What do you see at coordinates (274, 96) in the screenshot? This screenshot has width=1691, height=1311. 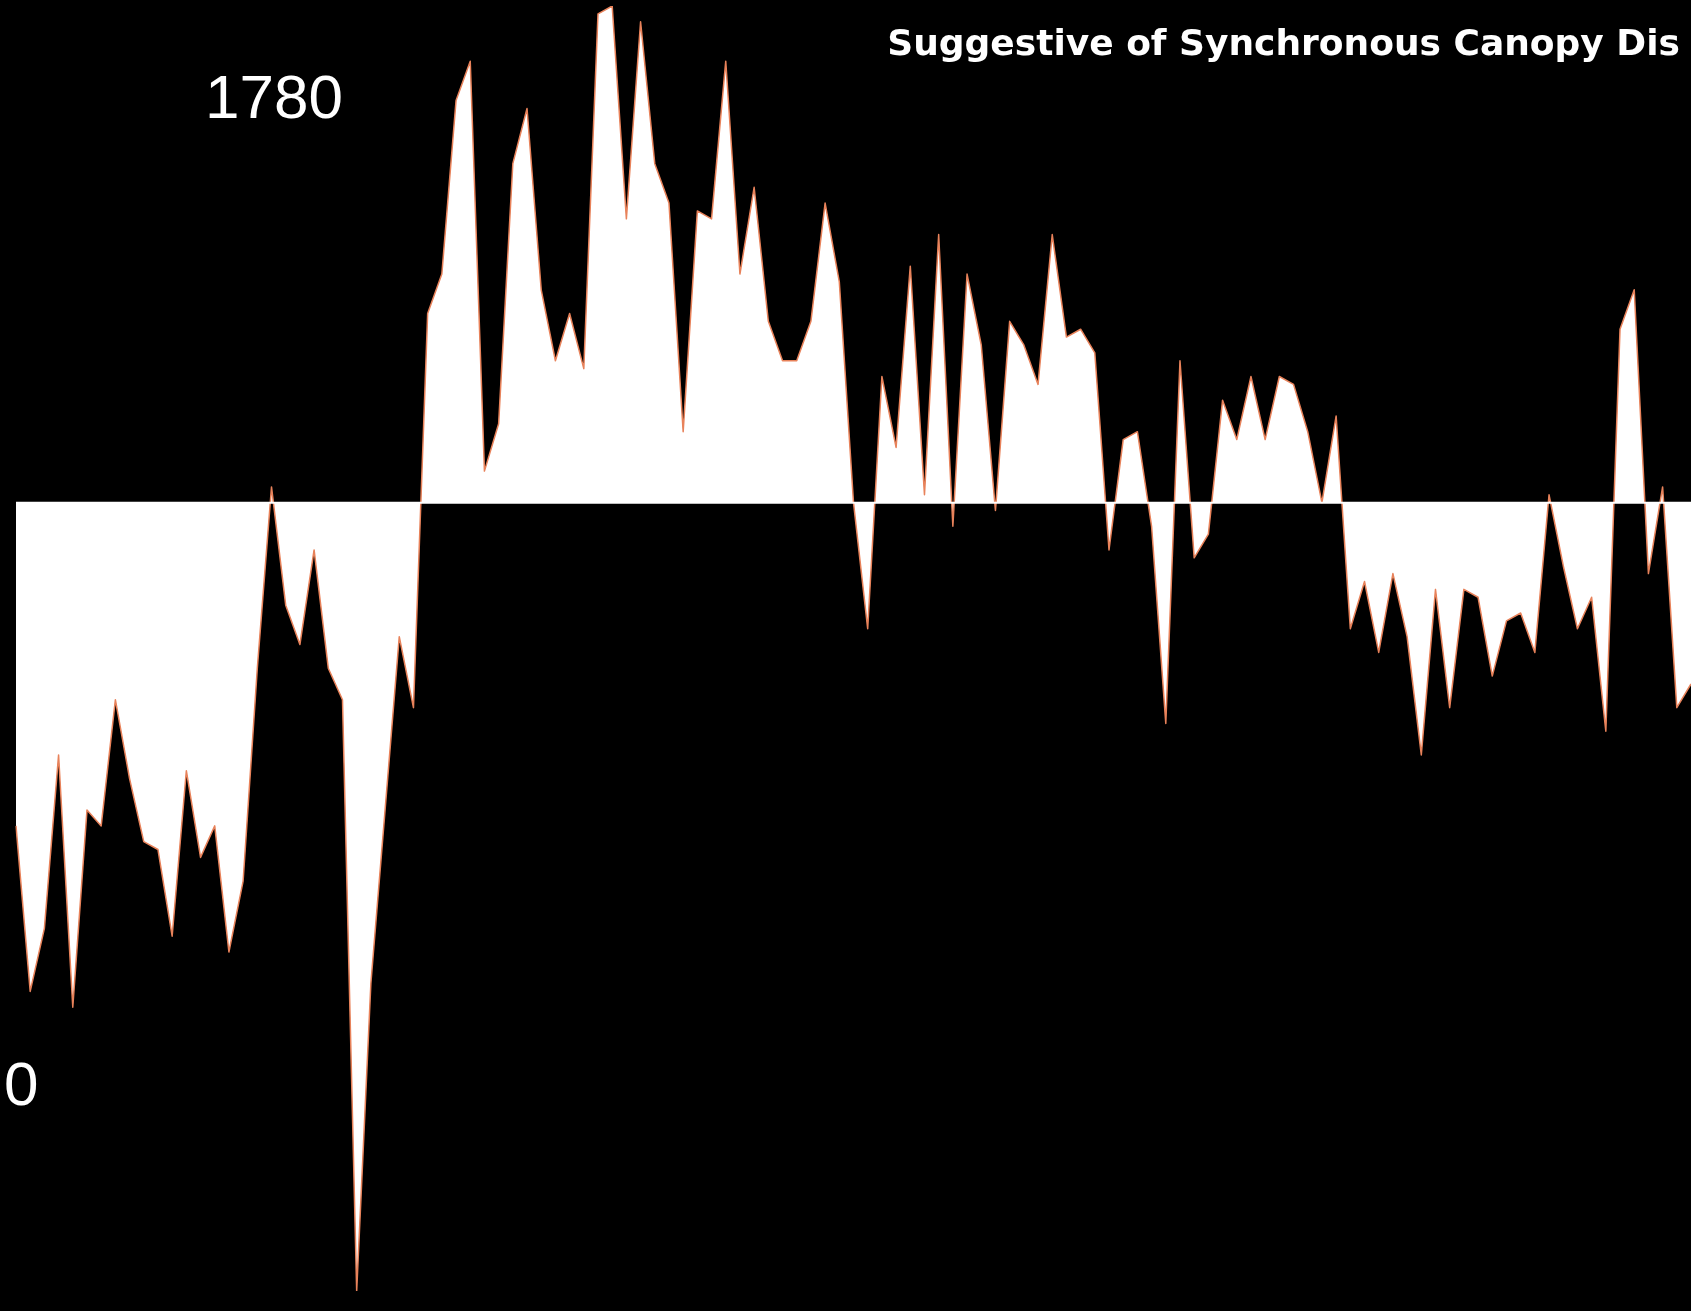 I see `annotation: 1780` at bounding box center [274, 96].